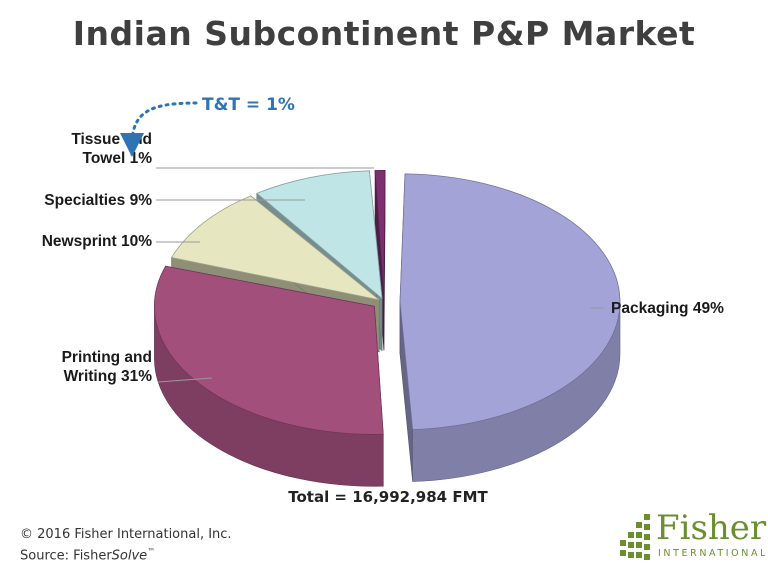  I want to click on slice-label-line: Newsprint 10%, so click(97, 241).